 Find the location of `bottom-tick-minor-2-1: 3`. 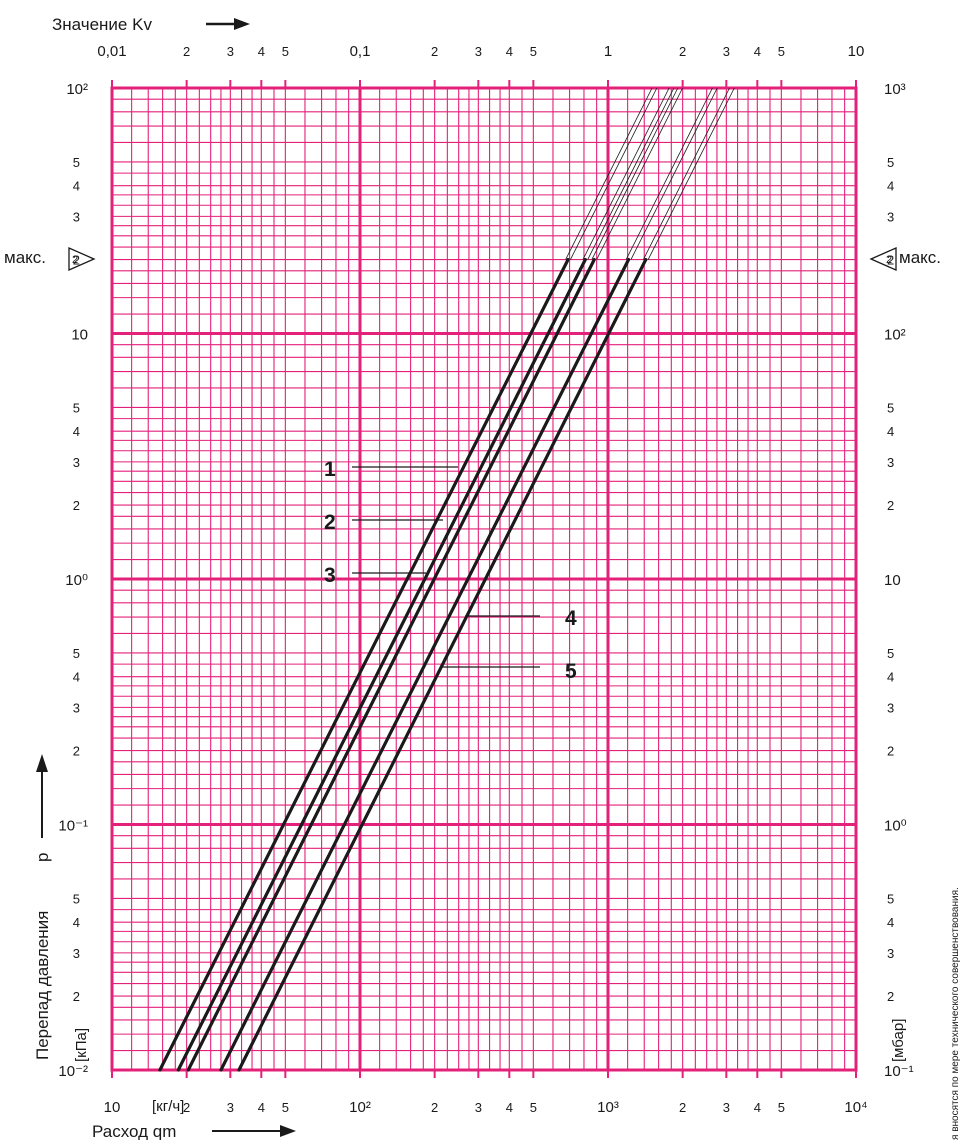

bottom-tick-minor-2-1: 3 is located at coordinates (478, 1107).